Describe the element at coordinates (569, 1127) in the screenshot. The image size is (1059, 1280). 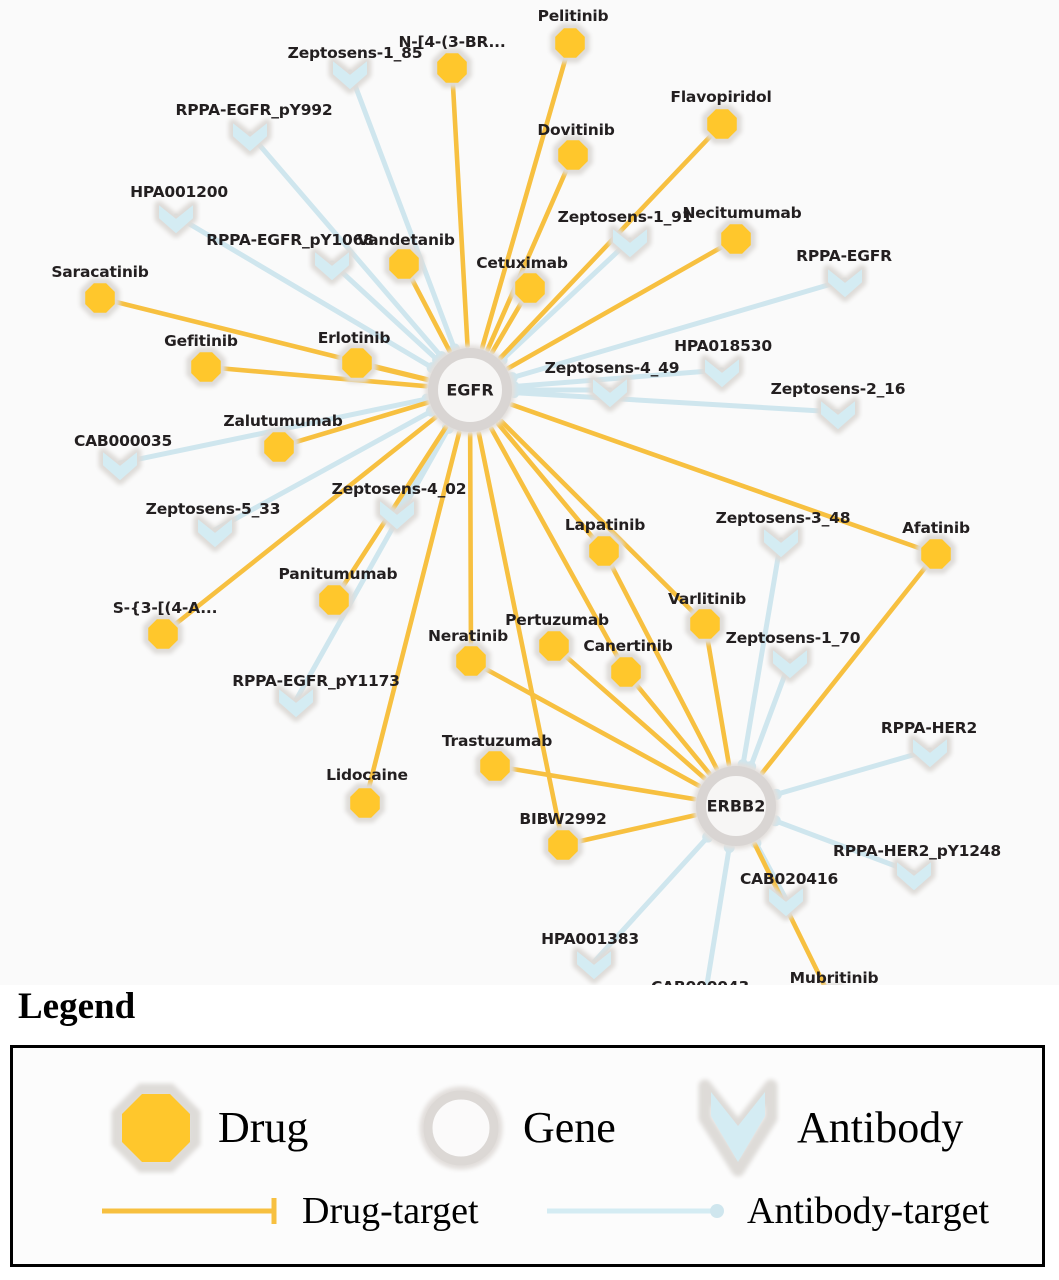
I see `legend-label-gene: Gene` at that location.